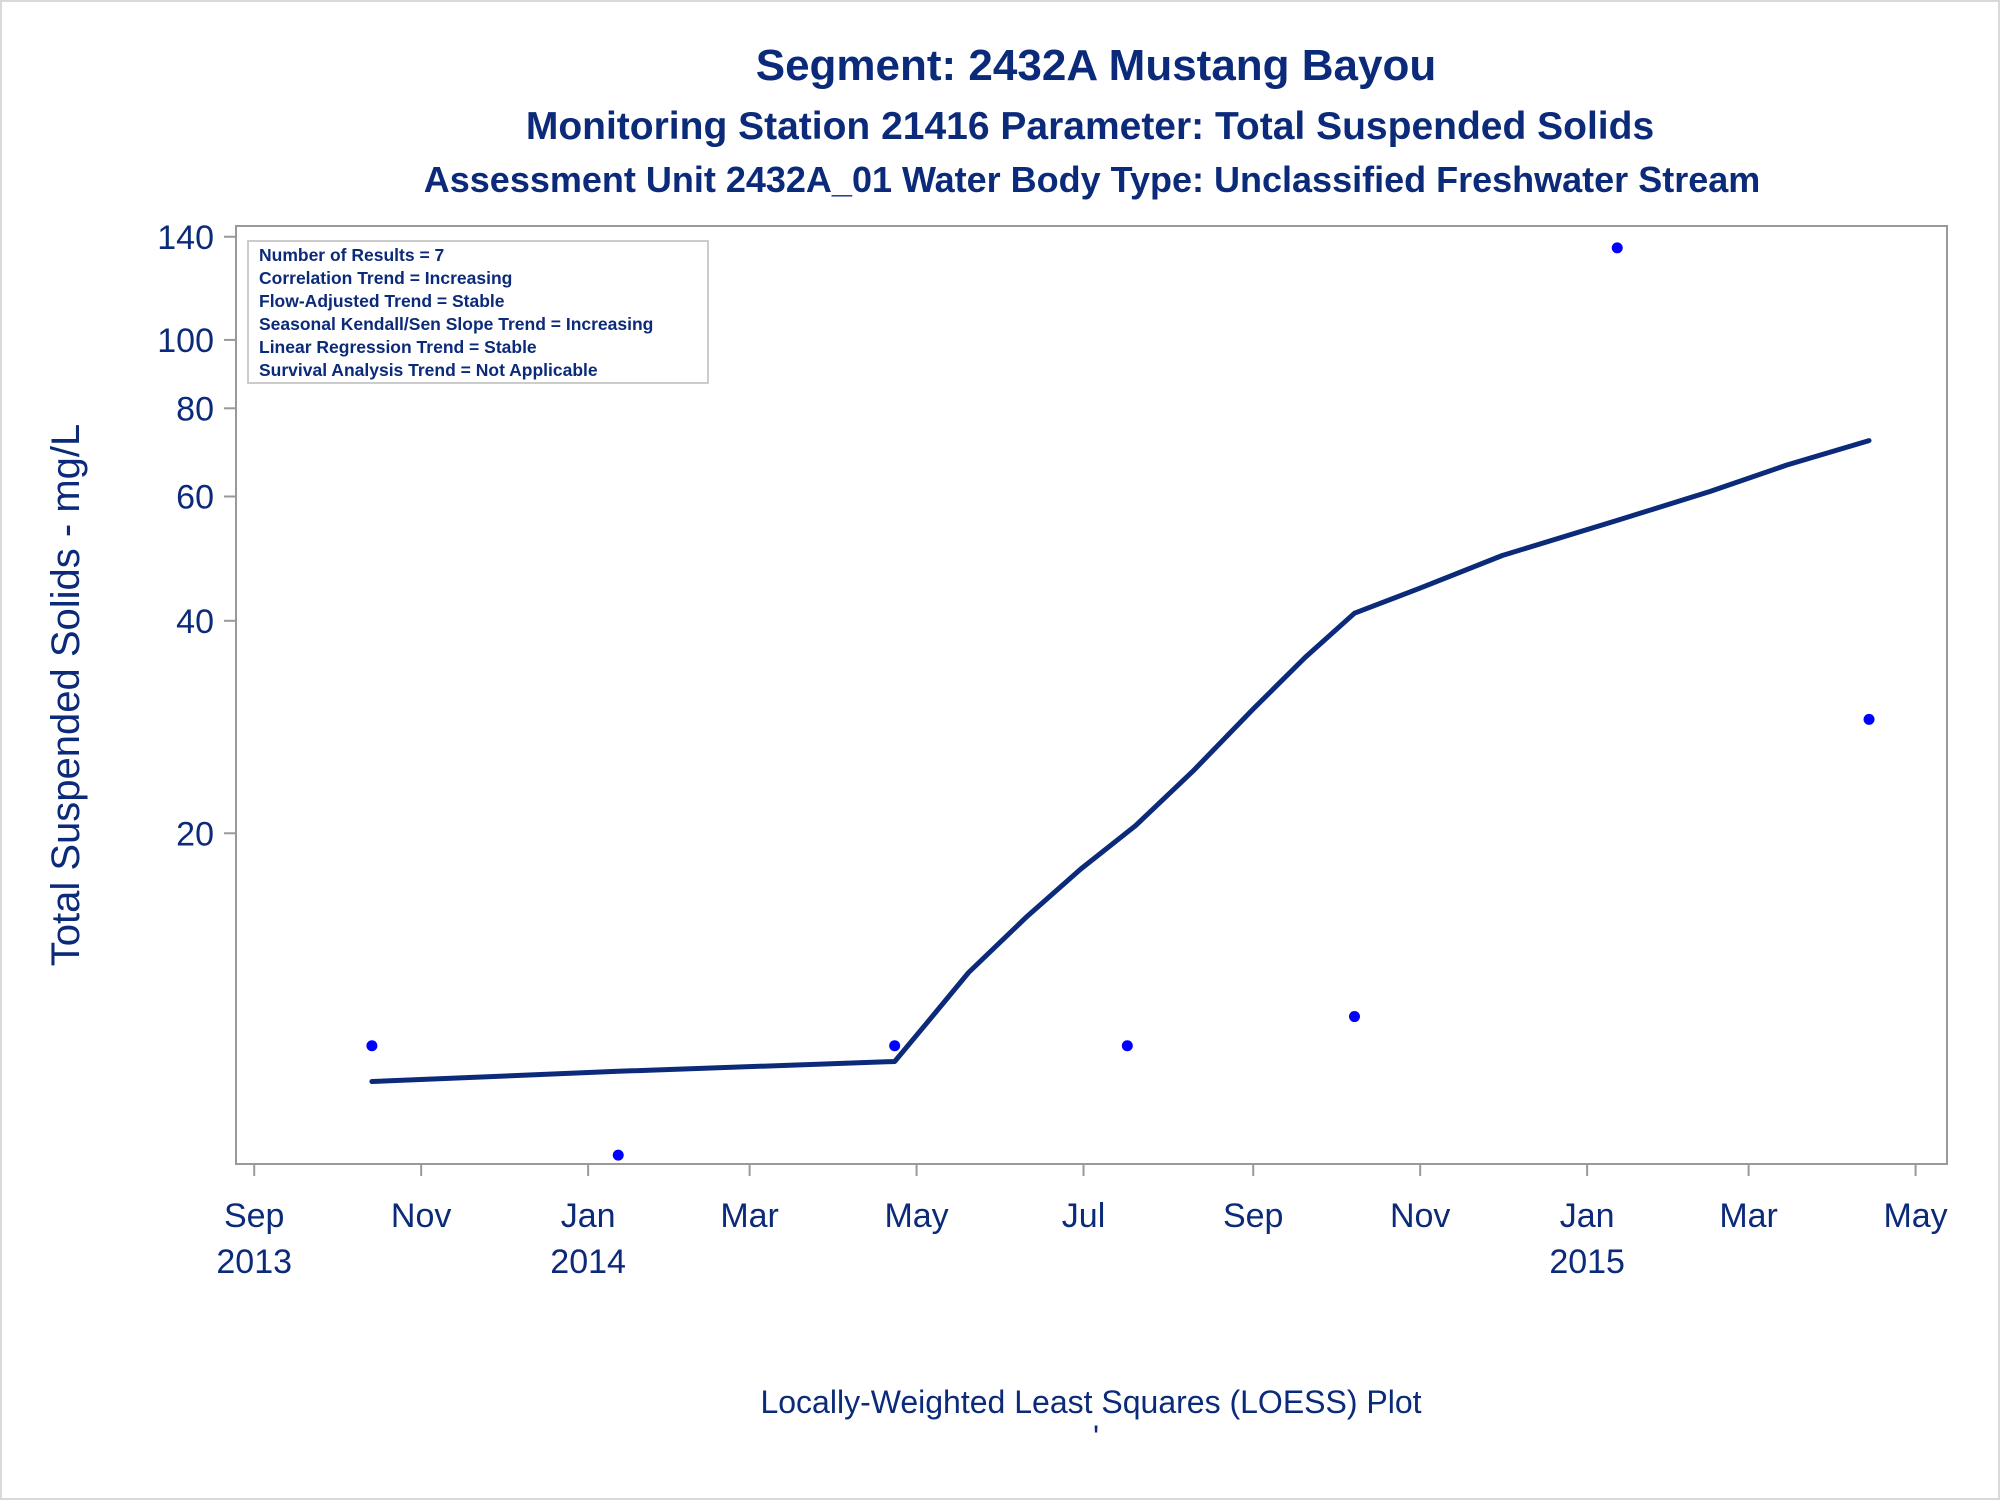 The width and height of the screenshot is (2000, 1503). What do you see at coordinates (185, 238) in the screenshot?
I see `y-tick-label: 140` at bounding box center [185, 238].